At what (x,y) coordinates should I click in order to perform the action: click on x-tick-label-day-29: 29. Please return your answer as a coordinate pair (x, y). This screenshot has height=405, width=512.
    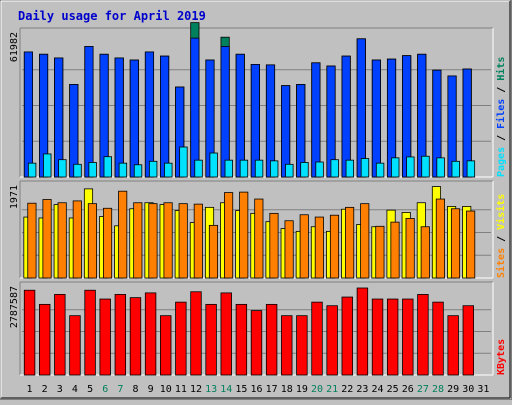
    Looking at the image, I should click on (453, 389).